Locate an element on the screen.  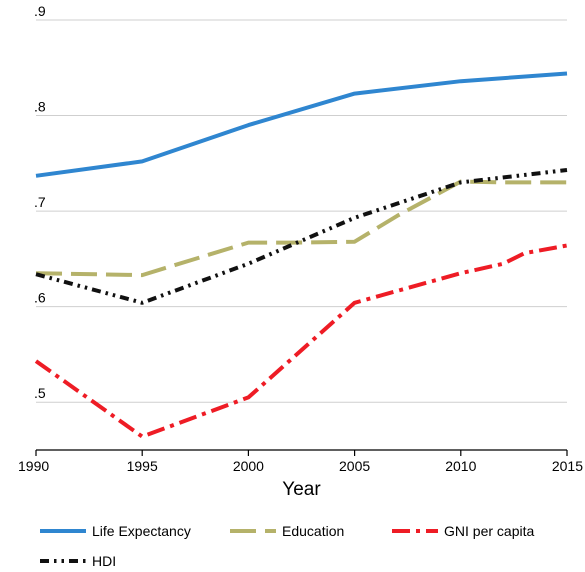
x-tick-label: 2000 is located at coordinates (248, 466).